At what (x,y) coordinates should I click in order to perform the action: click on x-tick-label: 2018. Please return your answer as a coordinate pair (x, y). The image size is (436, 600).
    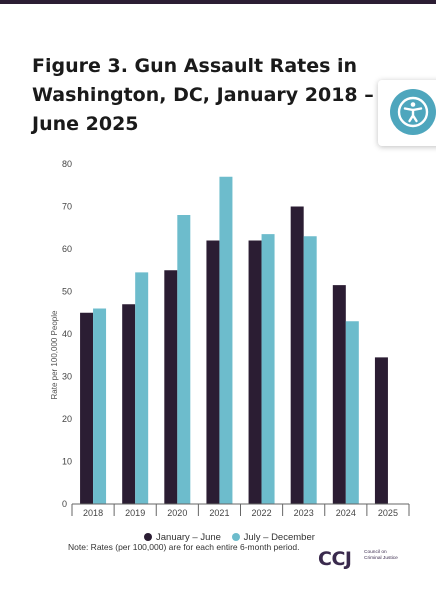
    Looking at the image, I should click on (93, 513).